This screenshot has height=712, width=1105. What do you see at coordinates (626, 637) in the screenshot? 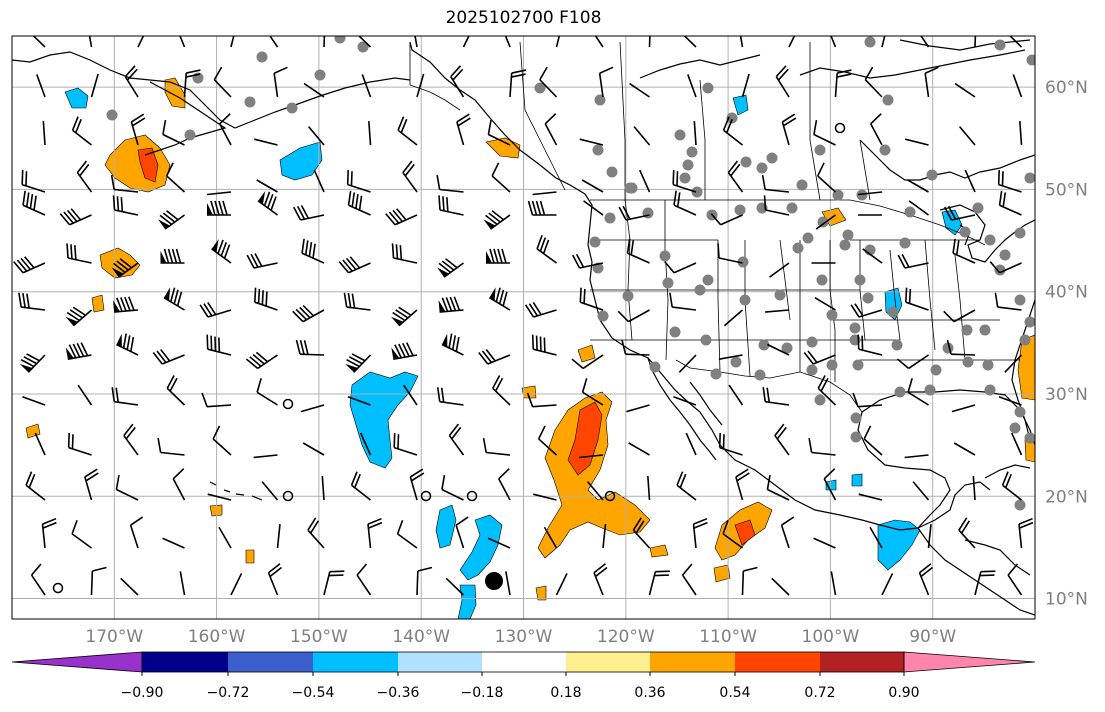
I see `lon-tick-label: 120°W` at bounding box center [626, 637].